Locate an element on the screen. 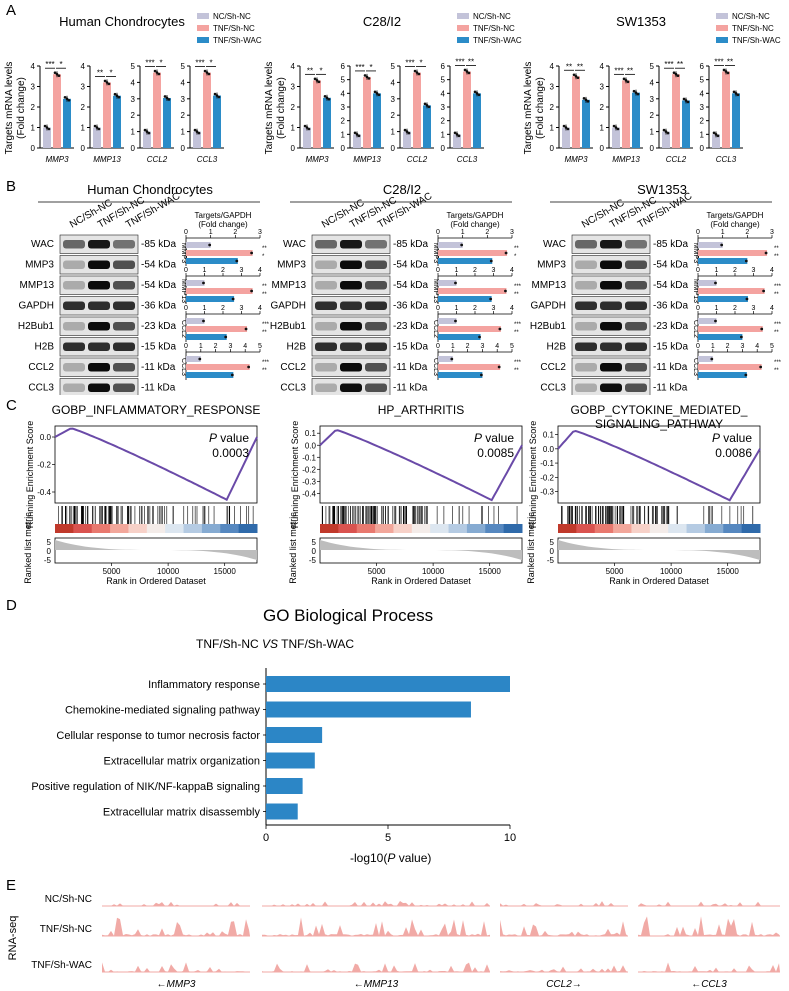  x-tick-label: 5000 is located at coordinates (615, 571).